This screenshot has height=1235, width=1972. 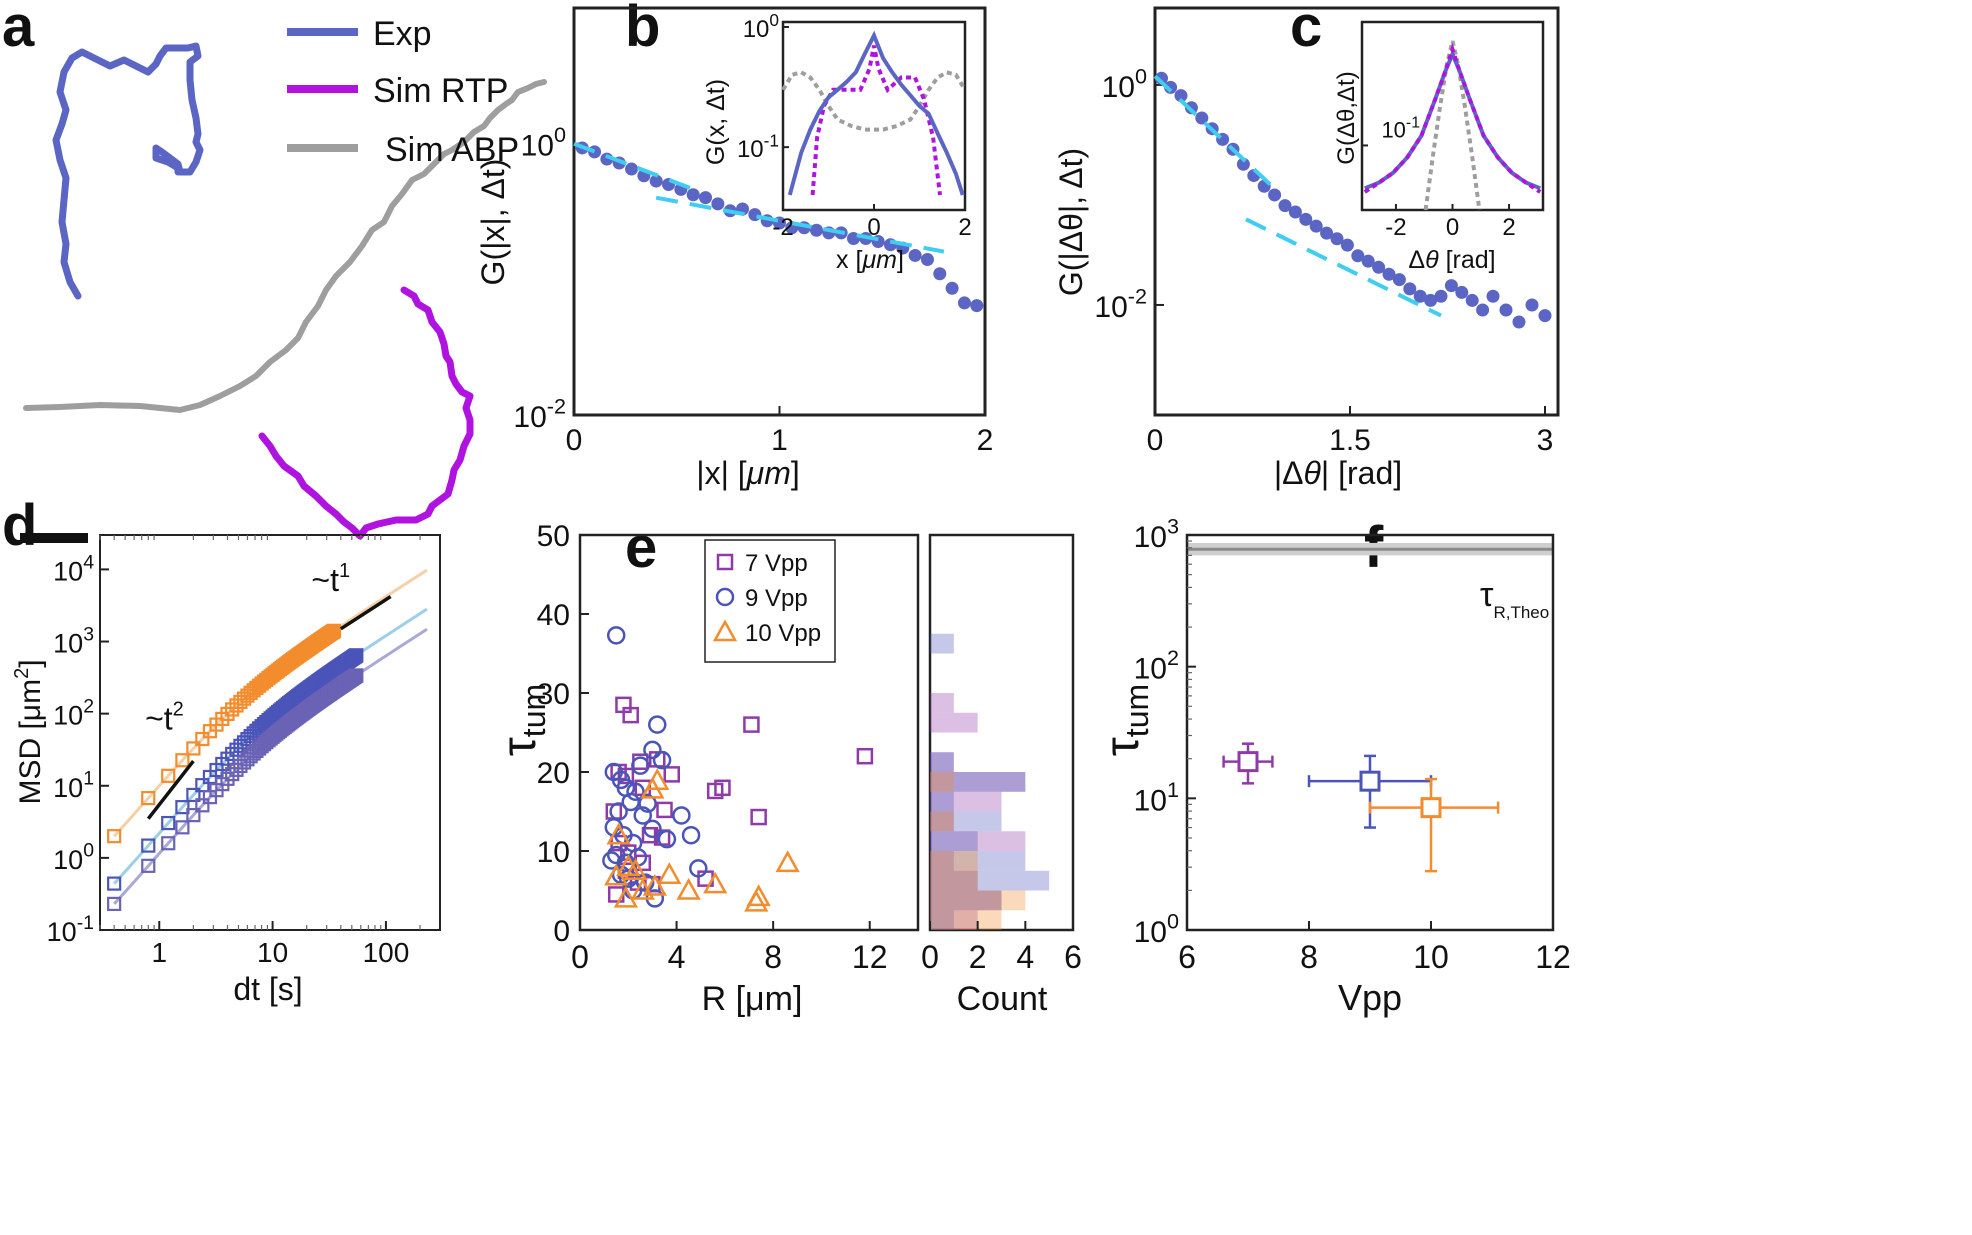 What do you see at coordinates (164, 718) in the screenshot?
I see `panel-d-annotation-0: ~t2` at bounding box center [164, 718].